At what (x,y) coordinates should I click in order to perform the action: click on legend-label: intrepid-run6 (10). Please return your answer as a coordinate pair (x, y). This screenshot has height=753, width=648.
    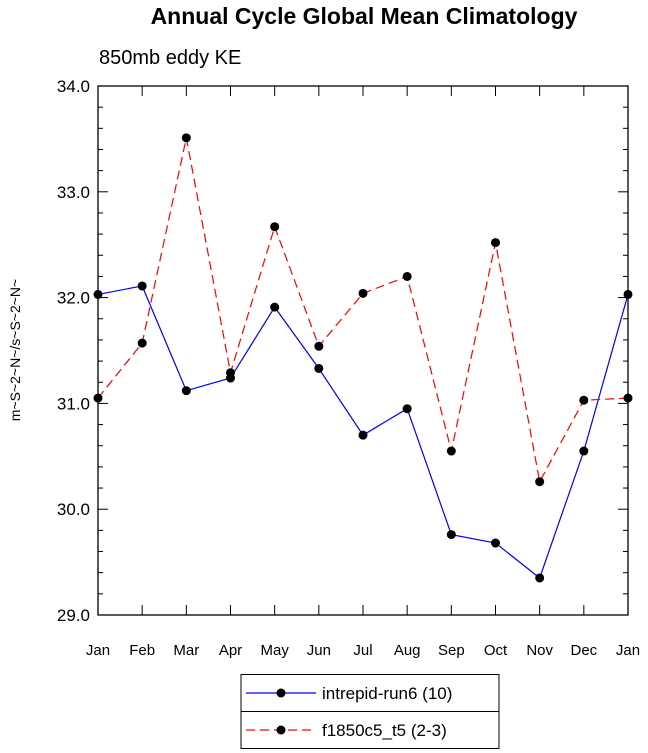
    Looking at the image, I should click on (387, 693).